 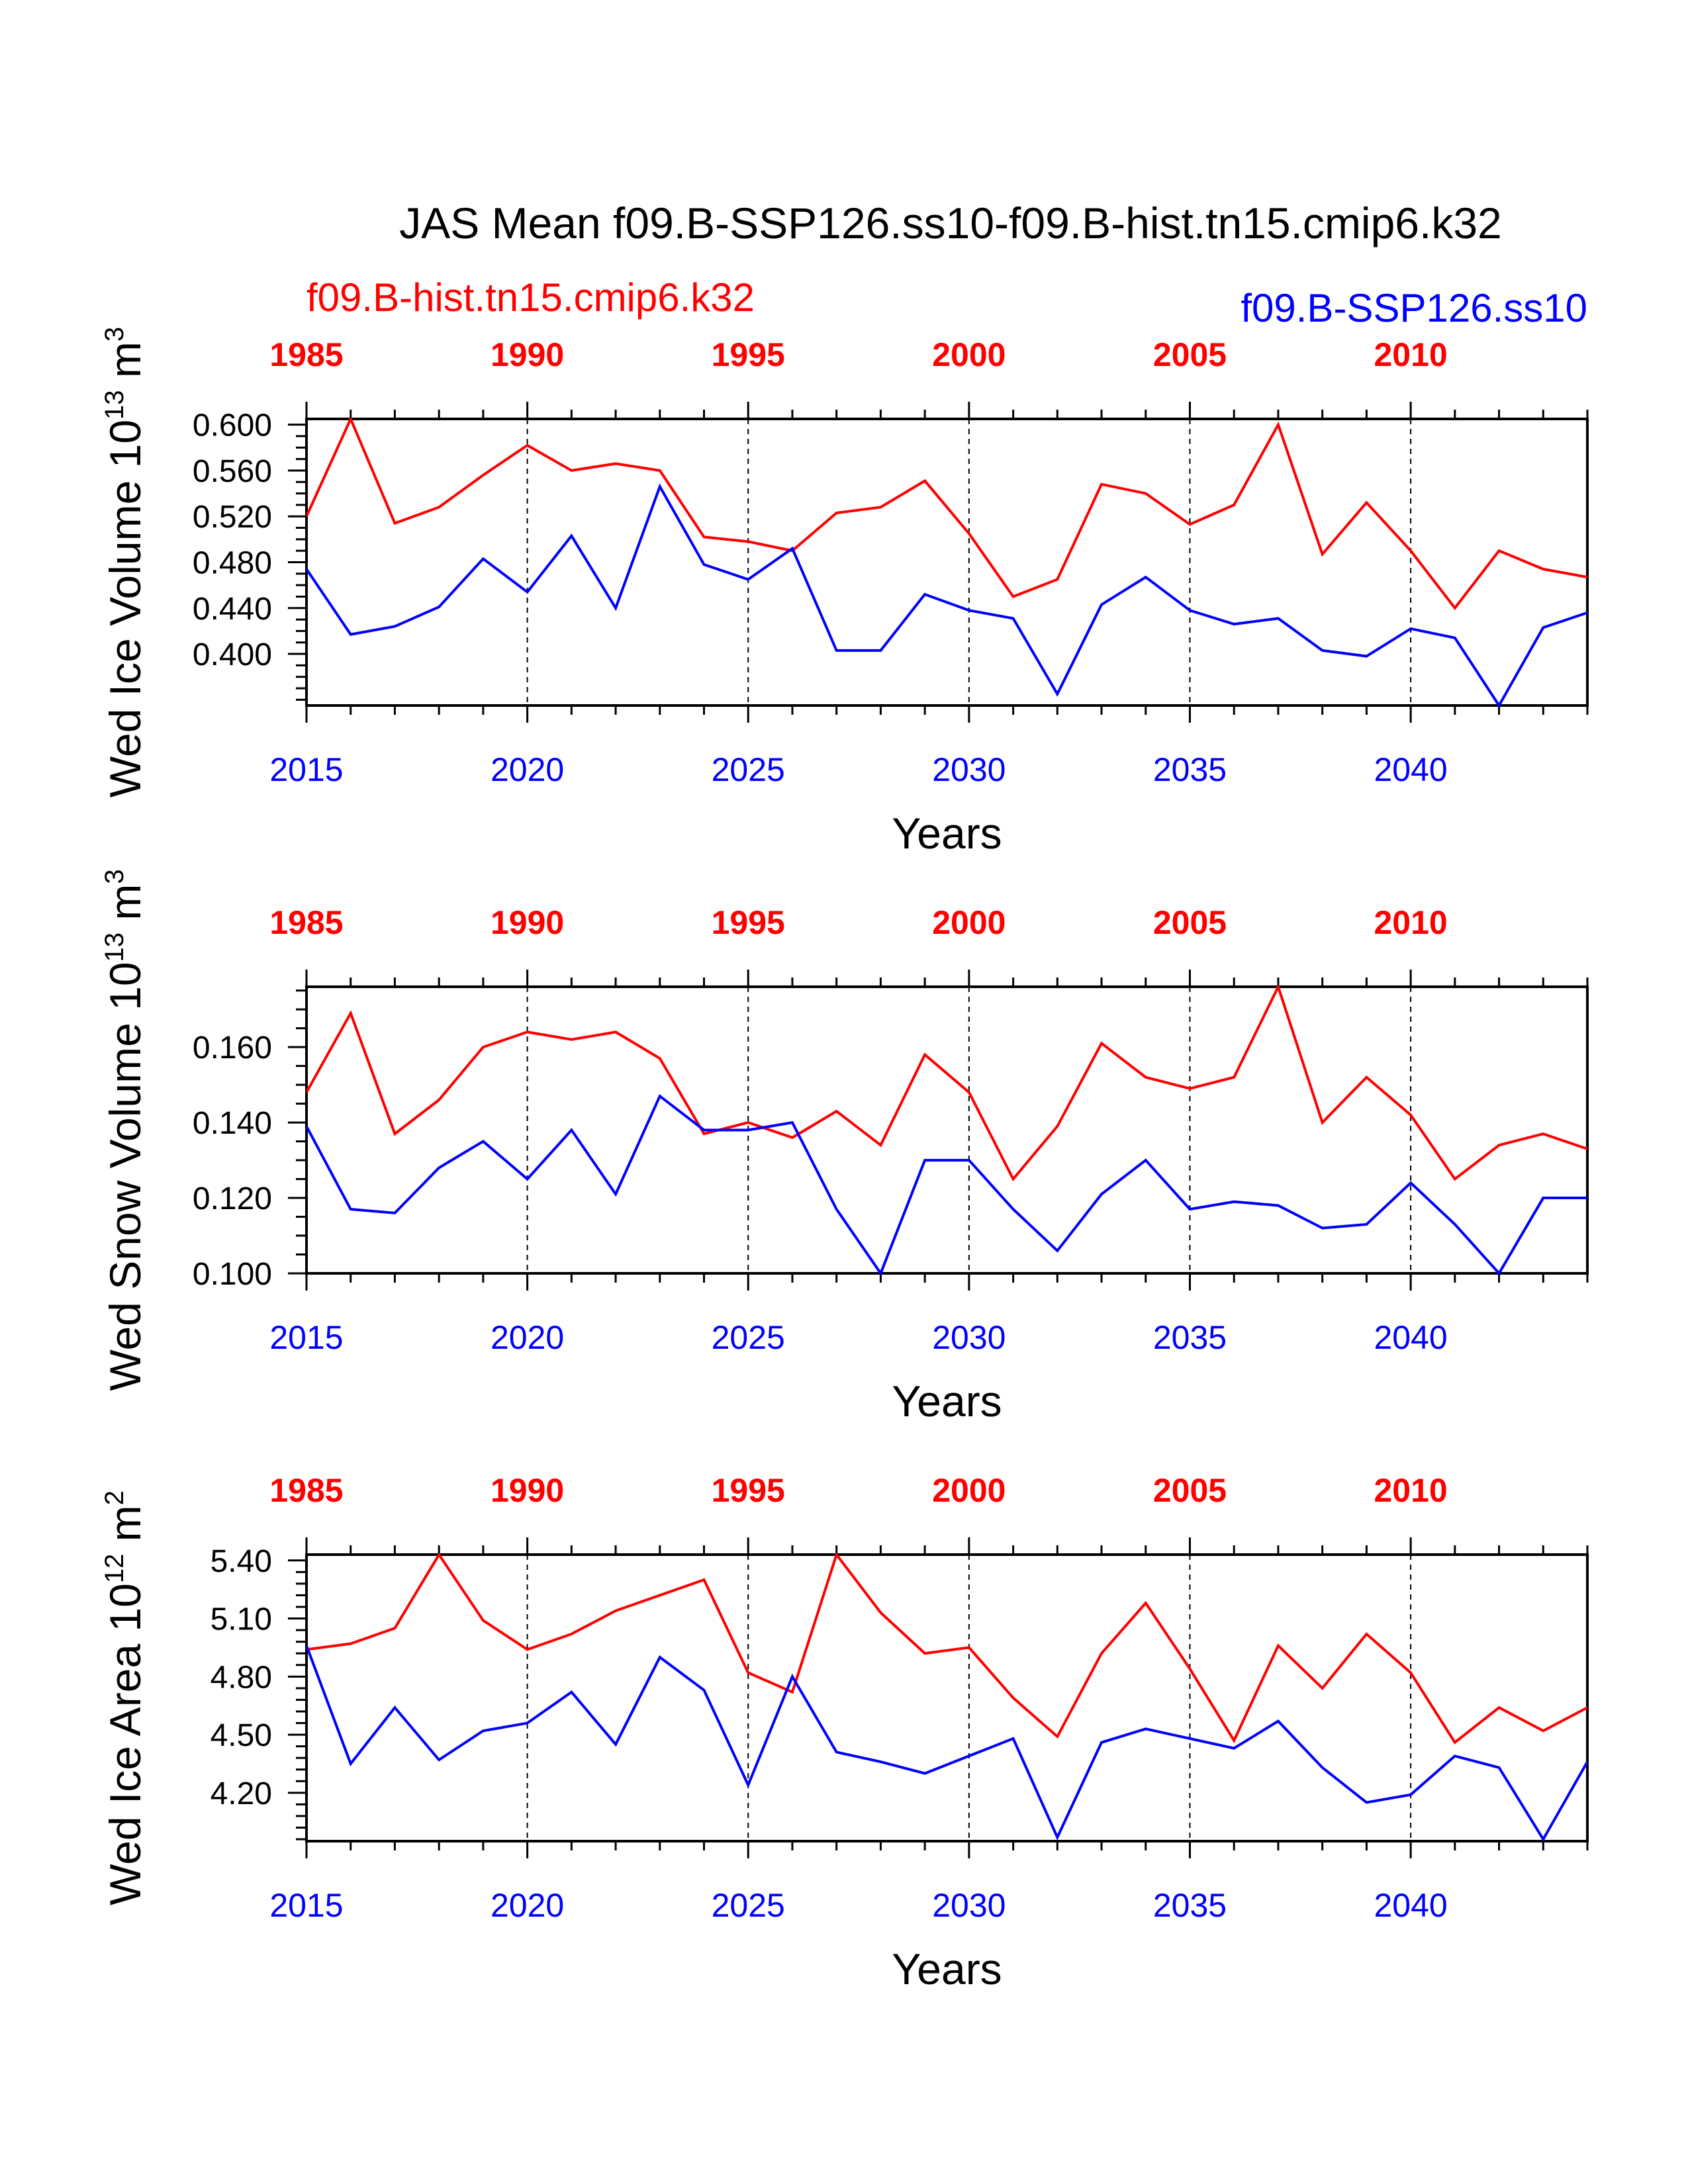 What do you see at coordinates (232, 1123) in the screenshot?
I see `y-tick-label: 0.140` at bounding box center [232, 1123].